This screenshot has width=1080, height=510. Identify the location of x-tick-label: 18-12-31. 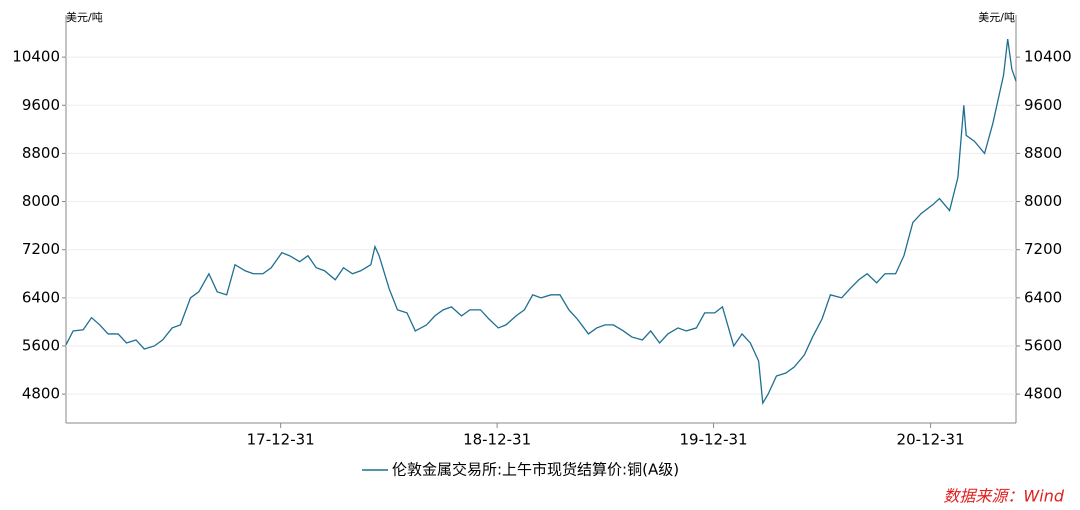
(497, 440).